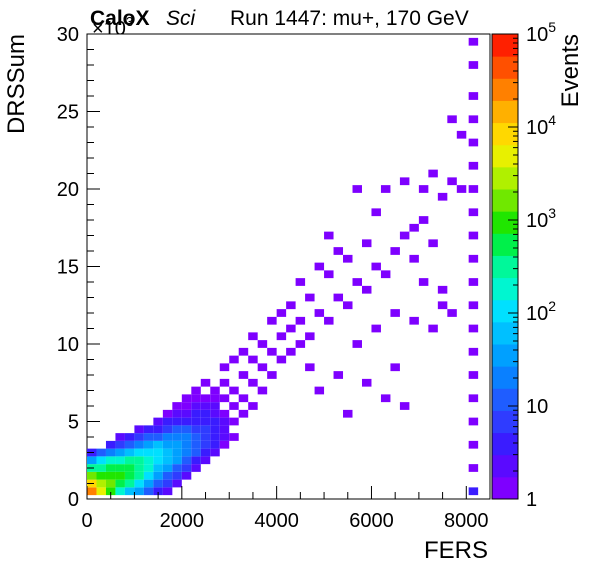  I want to click on y-tick-label: 5, so click(73, 423).